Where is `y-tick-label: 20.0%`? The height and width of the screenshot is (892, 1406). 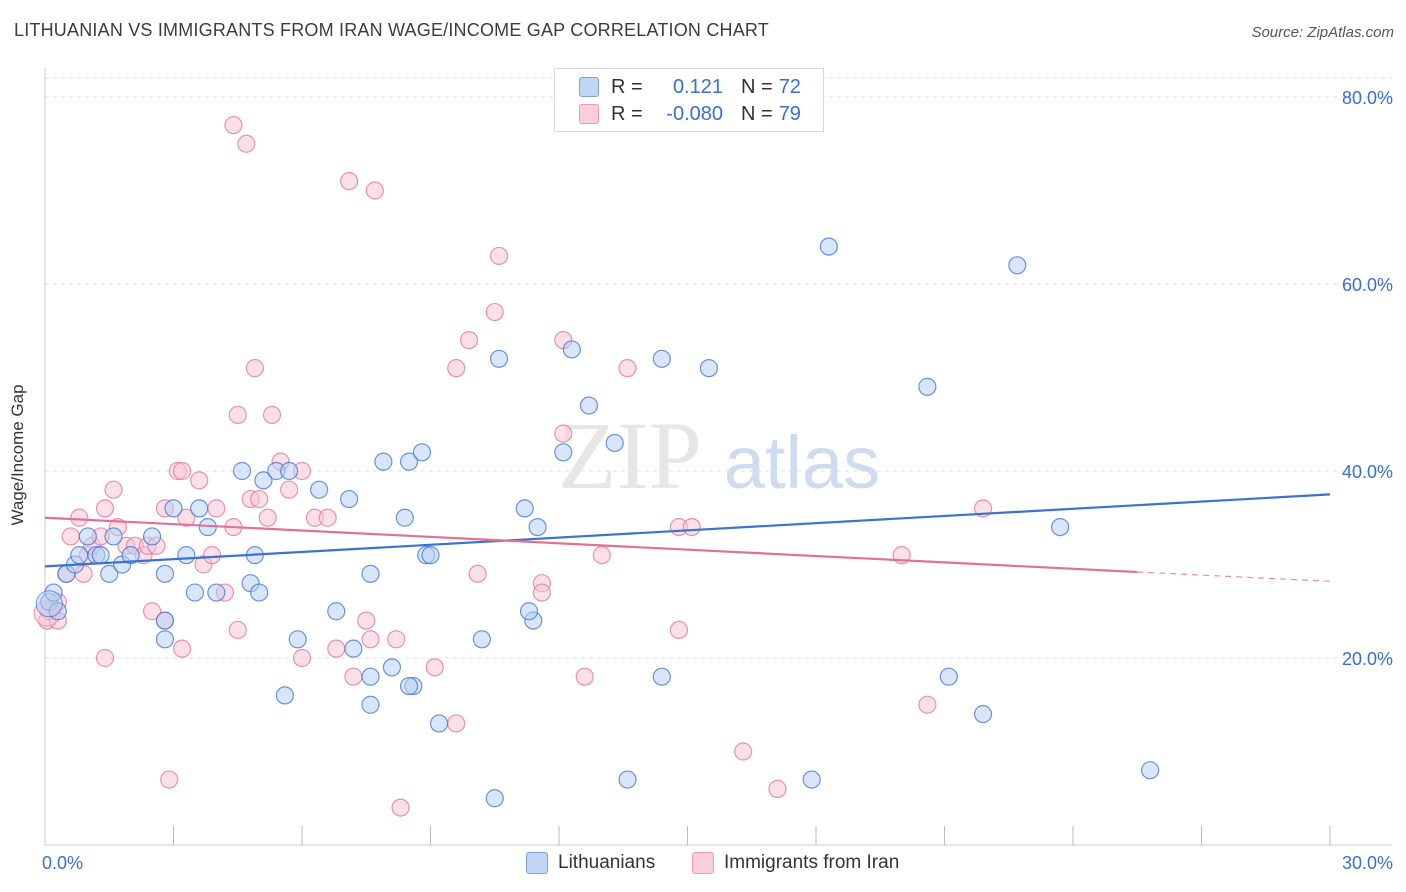 y-tick-label: 20.0% is located at coordinates (1367, 659).